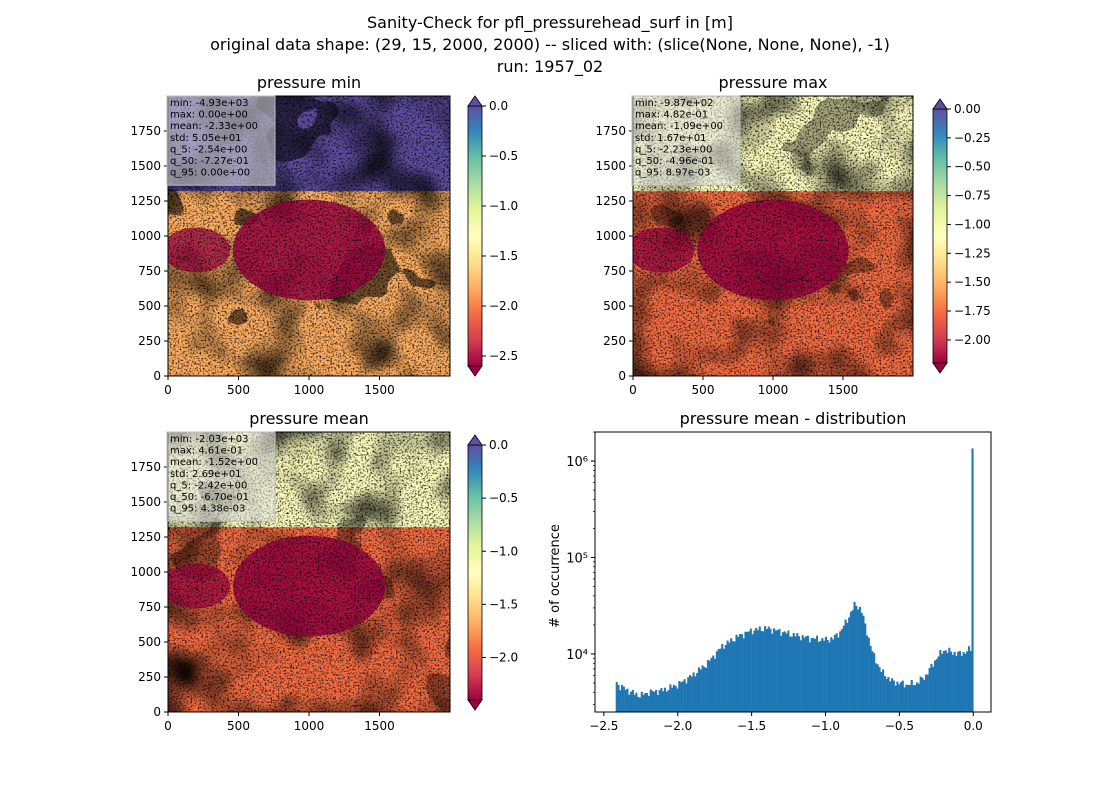  I want to click on colorbar-tick-label: −0.25, so click(972, 138).